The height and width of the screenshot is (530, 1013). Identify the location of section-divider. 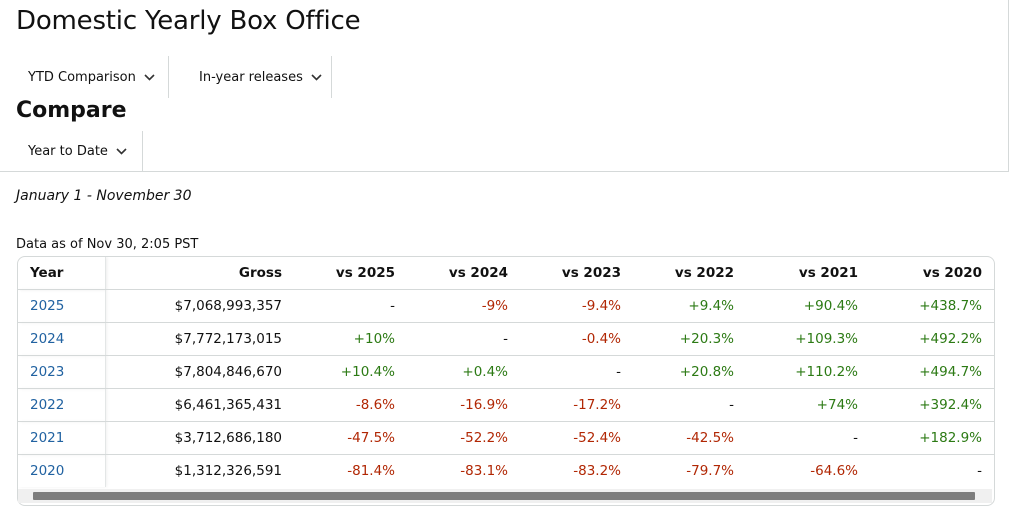
(504, 171).